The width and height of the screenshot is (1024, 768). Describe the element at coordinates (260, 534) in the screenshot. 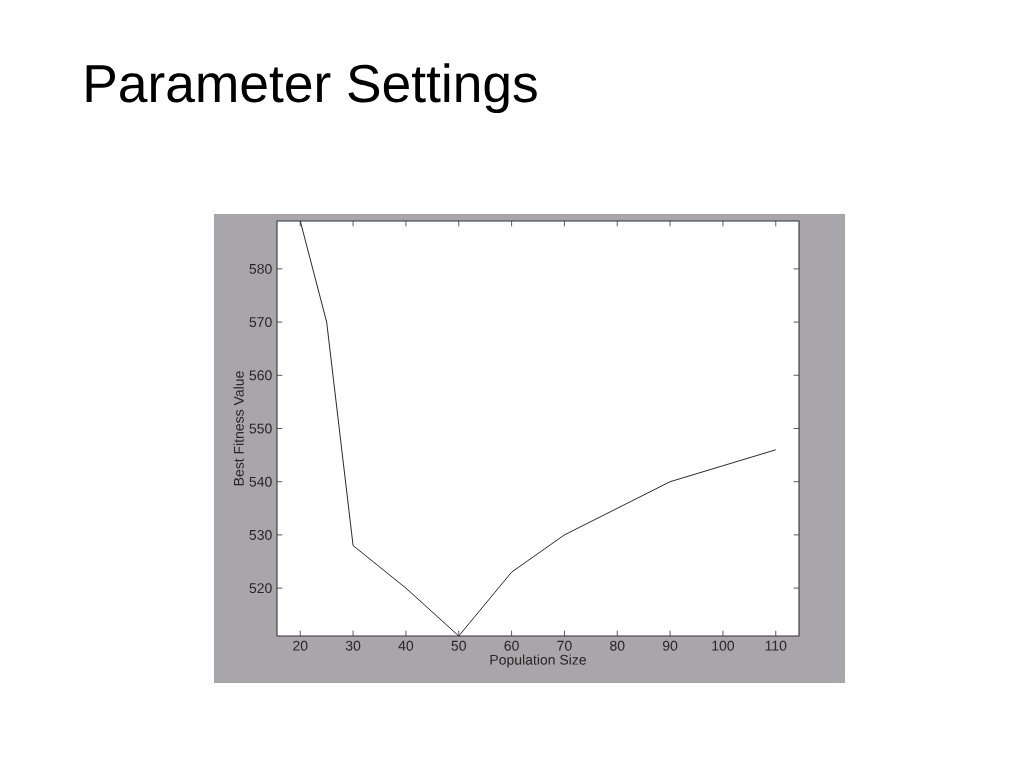

I see `y-tick-label: 530` at that location.